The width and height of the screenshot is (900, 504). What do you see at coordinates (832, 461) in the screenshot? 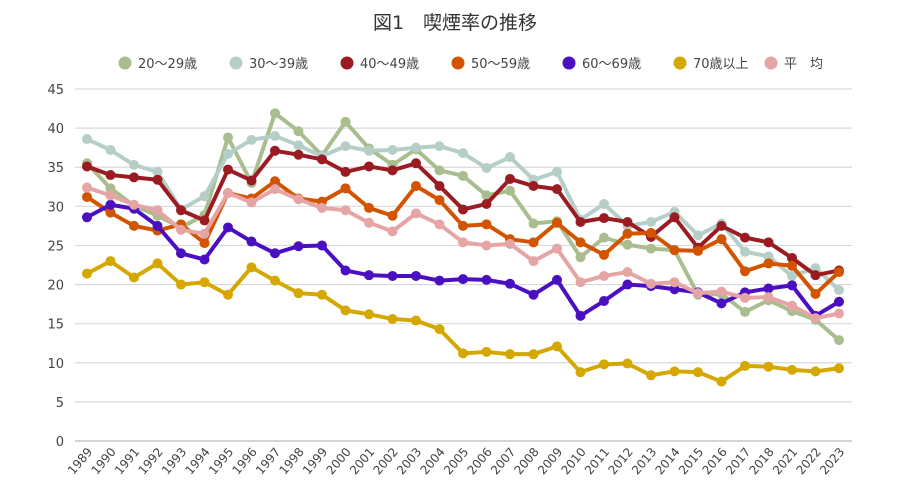
I see `x-tick-label: 2023` at bounding box center [832, 461].